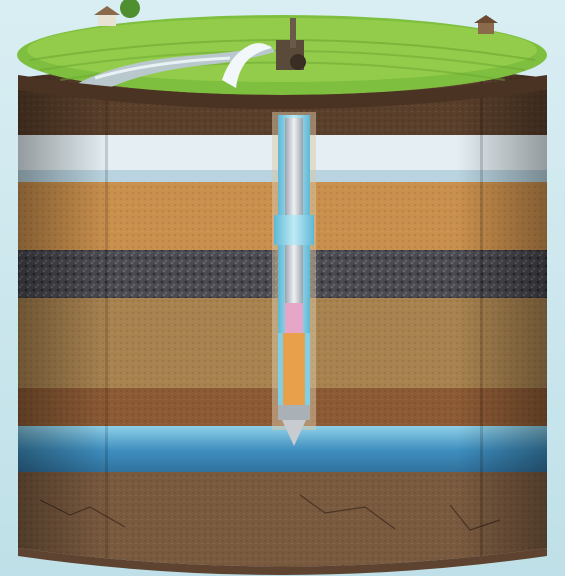 This screenshot has height=576, width=565. I want to click on irrigation-channel, so click(175, 68).